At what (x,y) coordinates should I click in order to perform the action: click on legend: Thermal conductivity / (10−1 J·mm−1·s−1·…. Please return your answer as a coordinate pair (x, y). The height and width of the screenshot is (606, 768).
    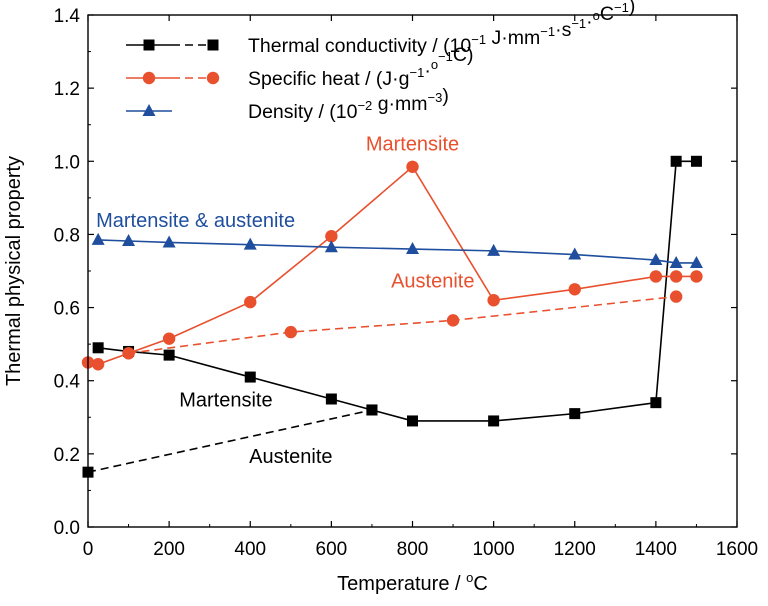
    Looking at the image, I should click on (380, 61).